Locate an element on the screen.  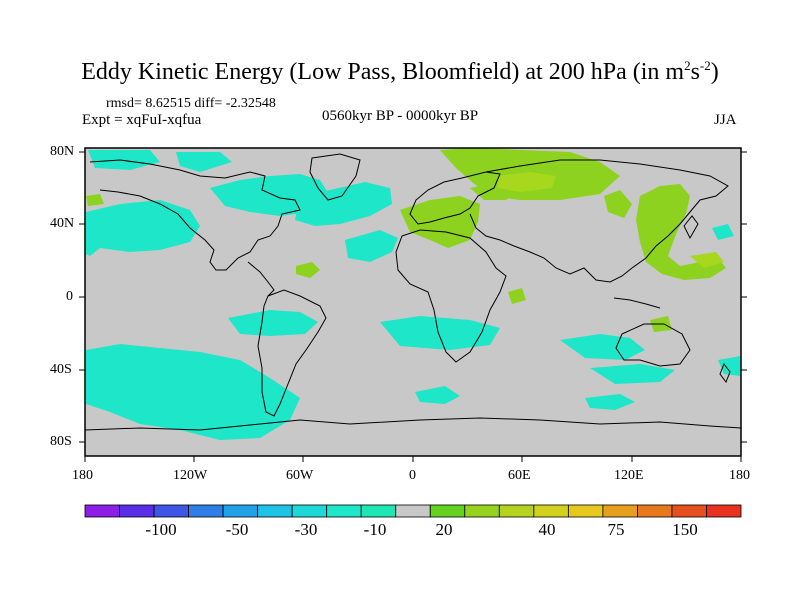
lon-label-60e: 60E is located at coordinates (519, 475).